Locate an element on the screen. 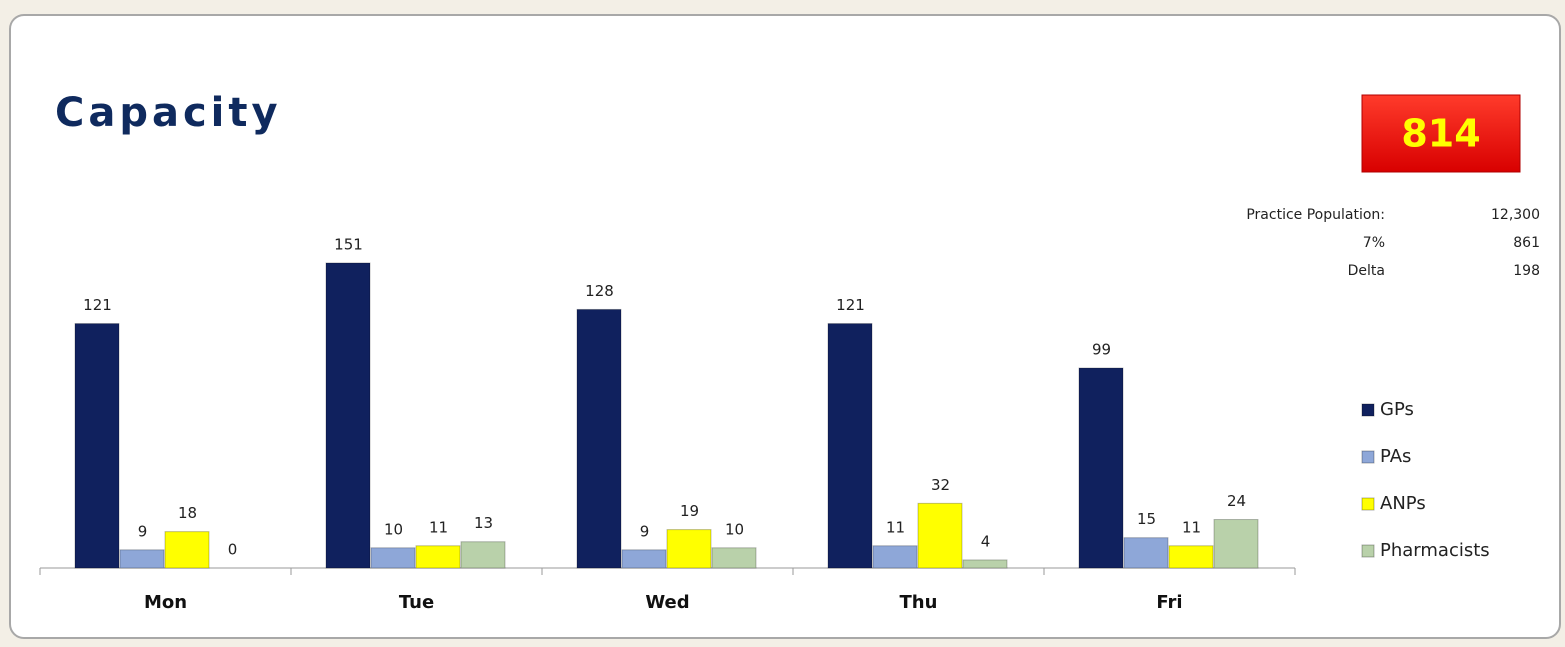 The image size is (1565, 647). data-label: 128 is located at coordinates (599, 291).